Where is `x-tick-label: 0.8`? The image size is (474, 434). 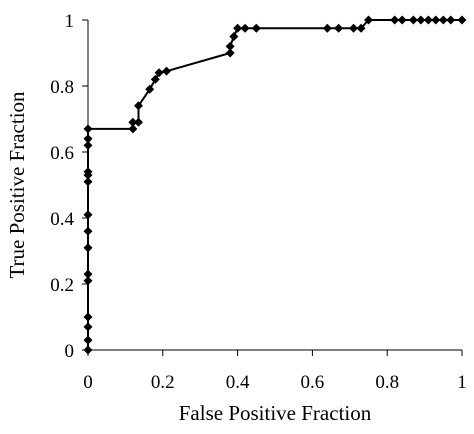 x-tick-label: 0.8 is located at coordinates (387, 382).